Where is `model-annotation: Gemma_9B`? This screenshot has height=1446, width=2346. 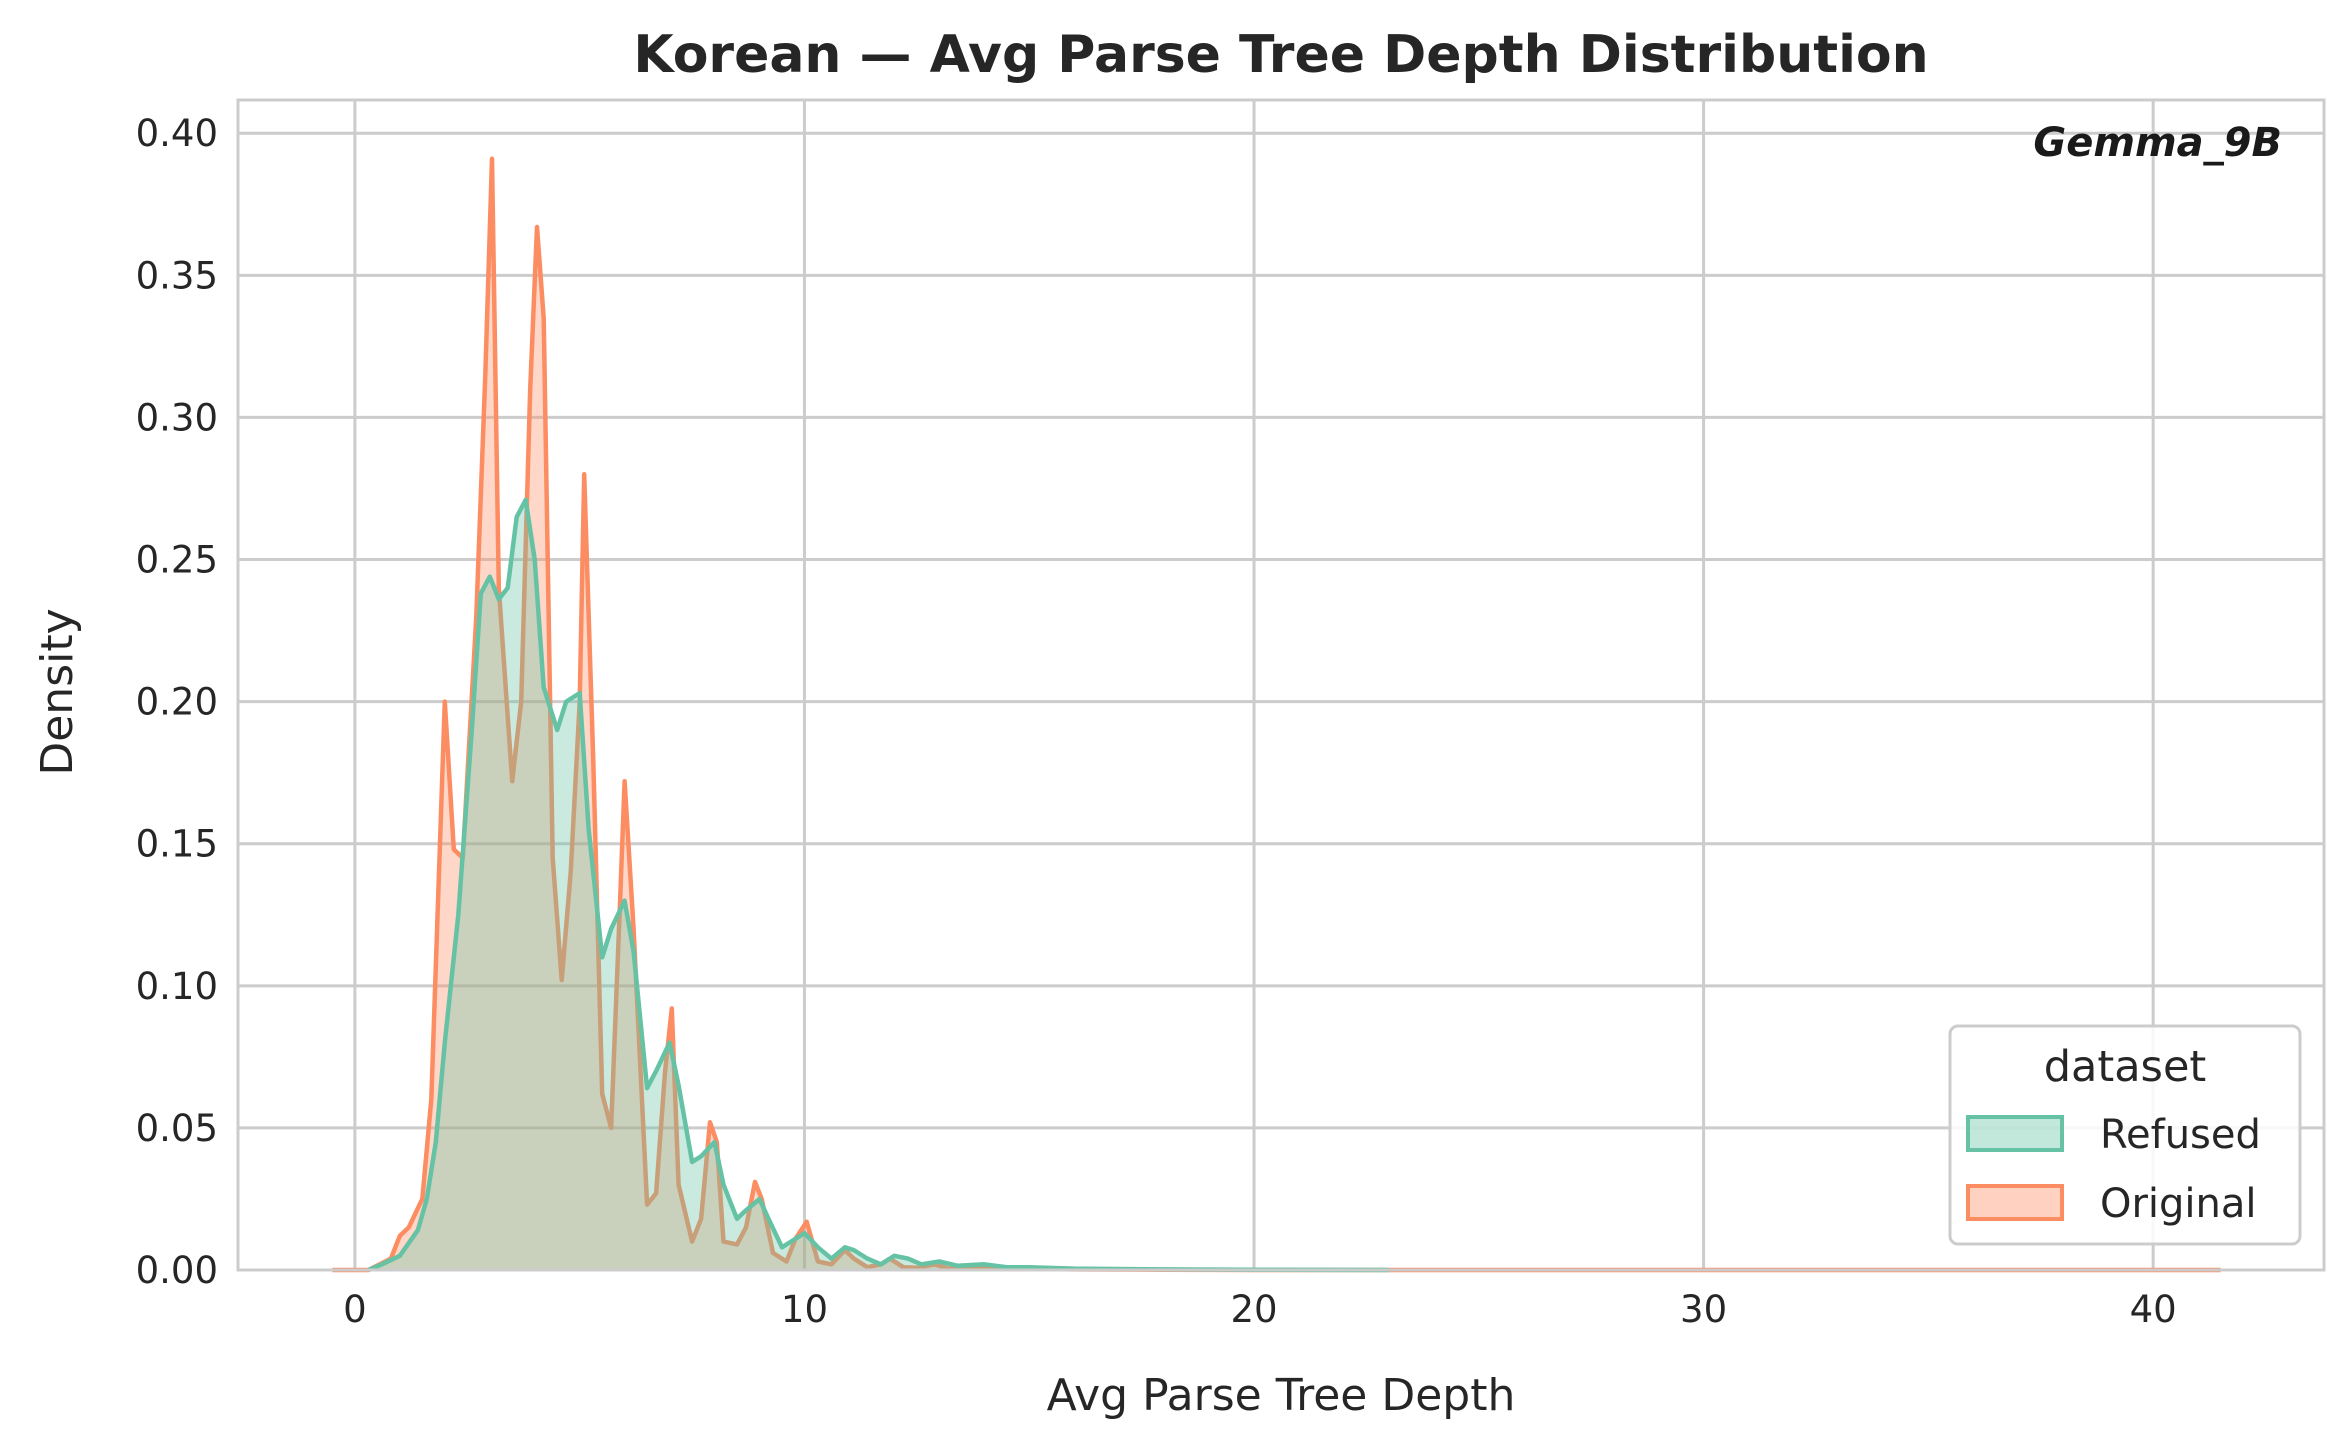 model-annotation: Gemma_9B is located at coordinates (2157, 143).